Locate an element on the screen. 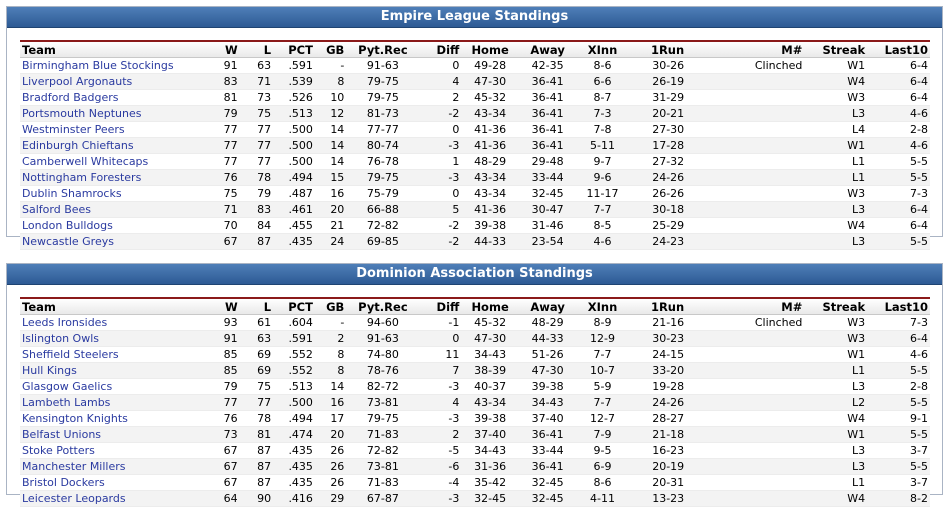 The height and width of the screenshot is (515, 948). team-link: Islington Owls is located at coordinates (117, 338).